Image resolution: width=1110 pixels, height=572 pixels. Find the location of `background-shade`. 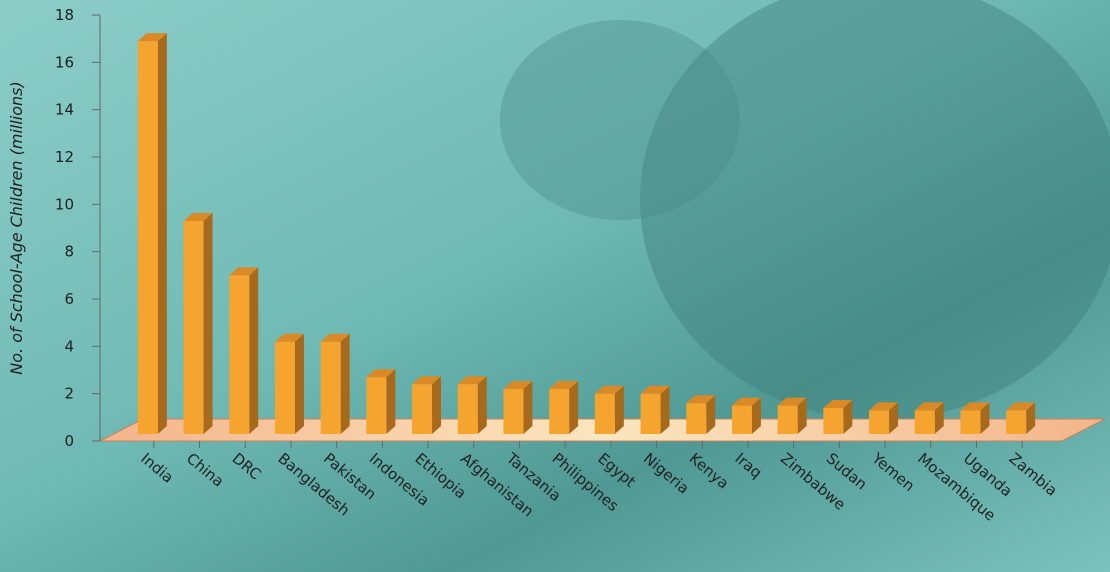

background-shade is located at coordinates (620, 120).